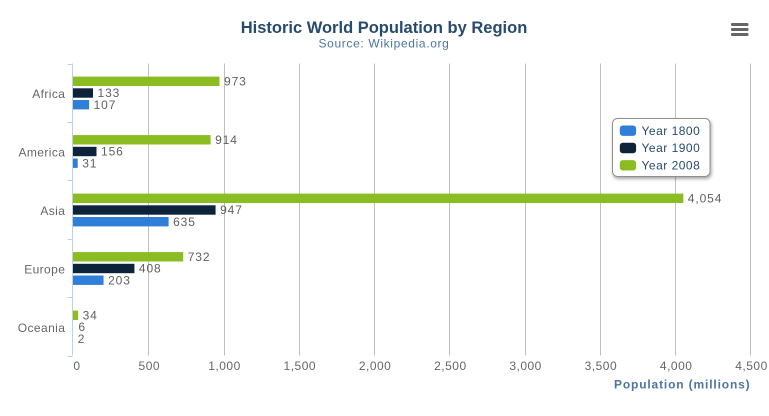 This screenshot has height=416, width=769. I want to click on svg-text: Year 1800, so click(671, 131).